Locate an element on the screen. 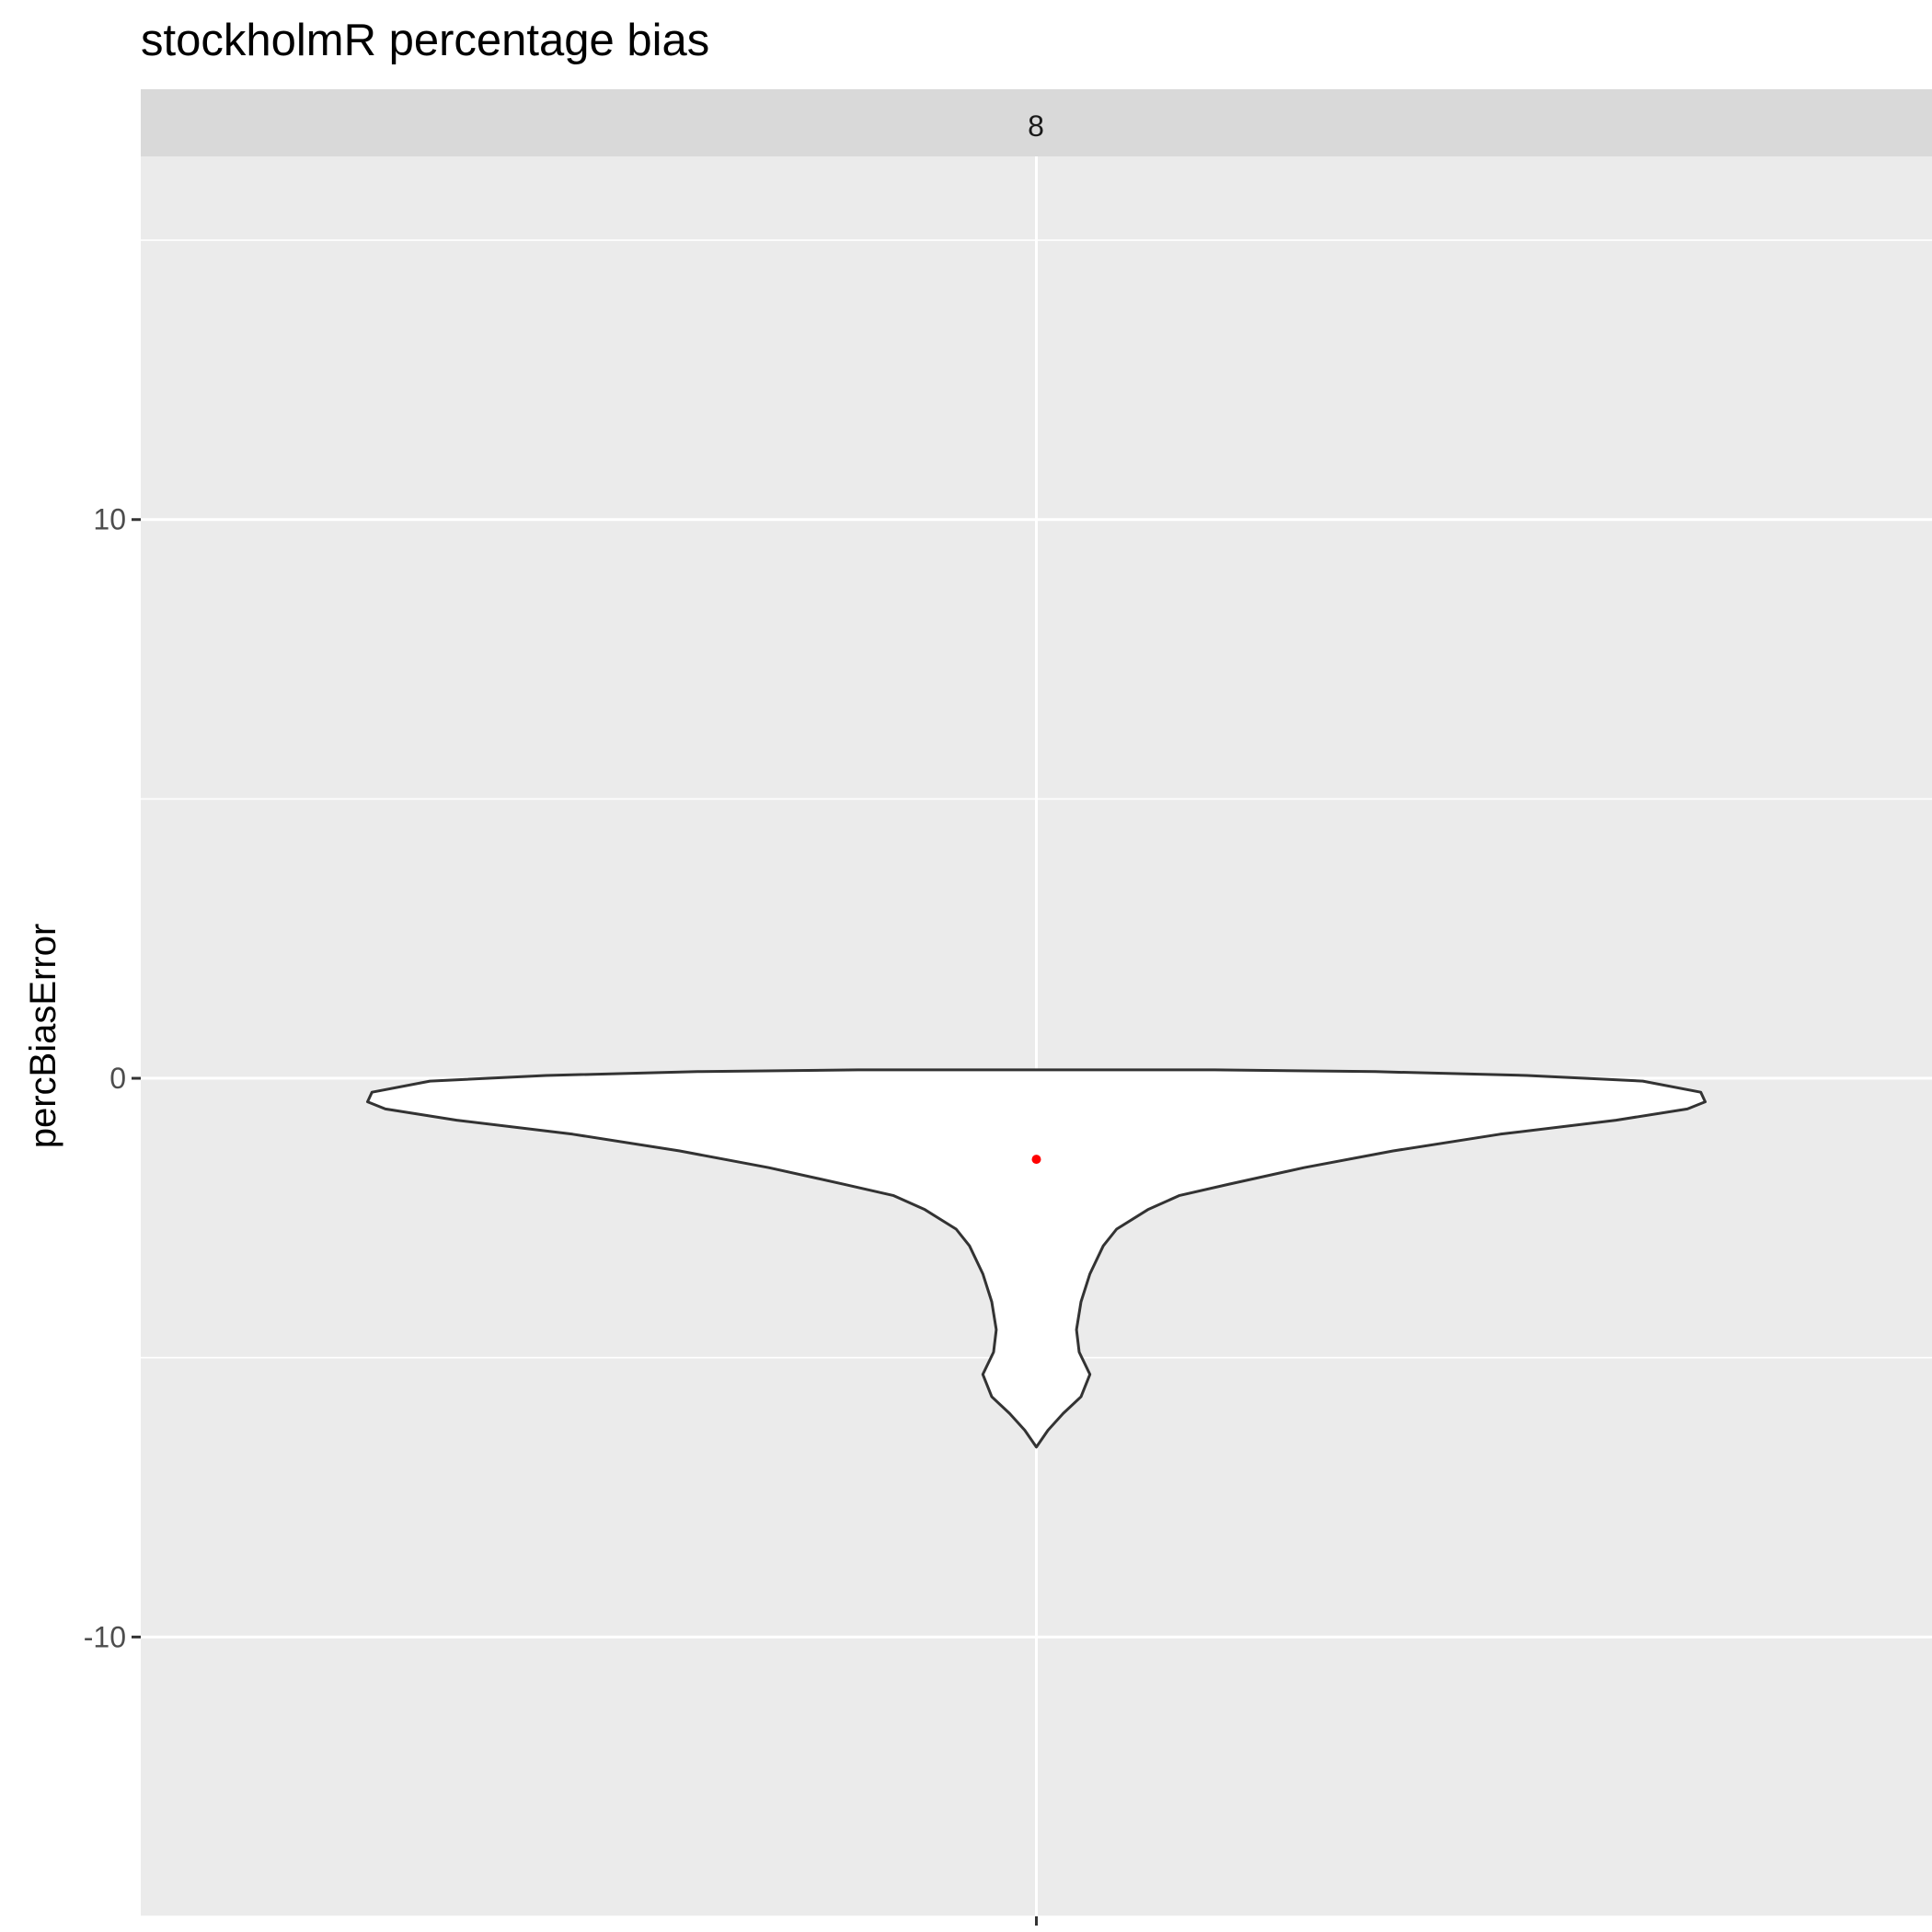 This screenshot has height=1932, width=1932. strip-background is located at coordinates (1036, 122).